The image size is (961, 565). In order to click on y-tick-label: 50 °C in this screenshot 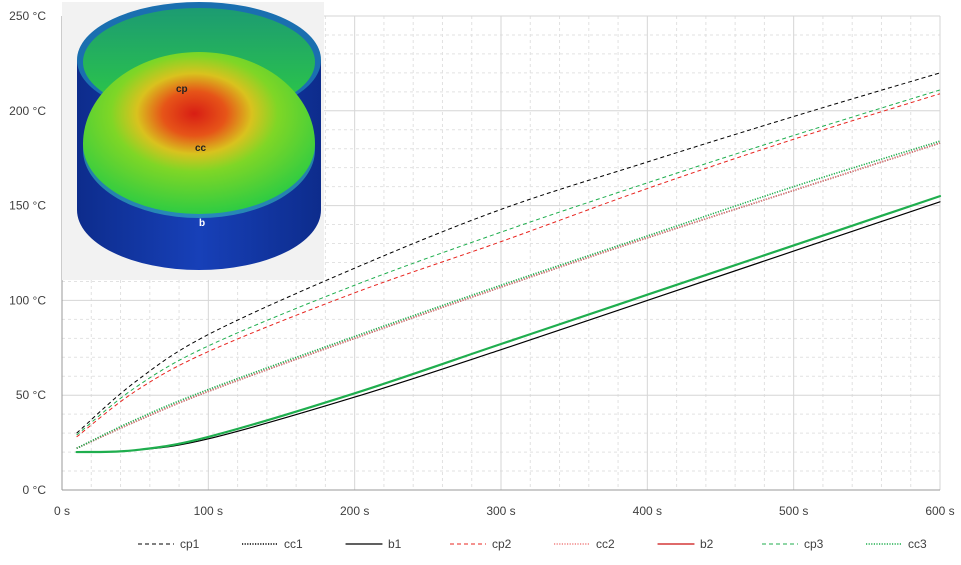, I will do `click(31, 395)`.